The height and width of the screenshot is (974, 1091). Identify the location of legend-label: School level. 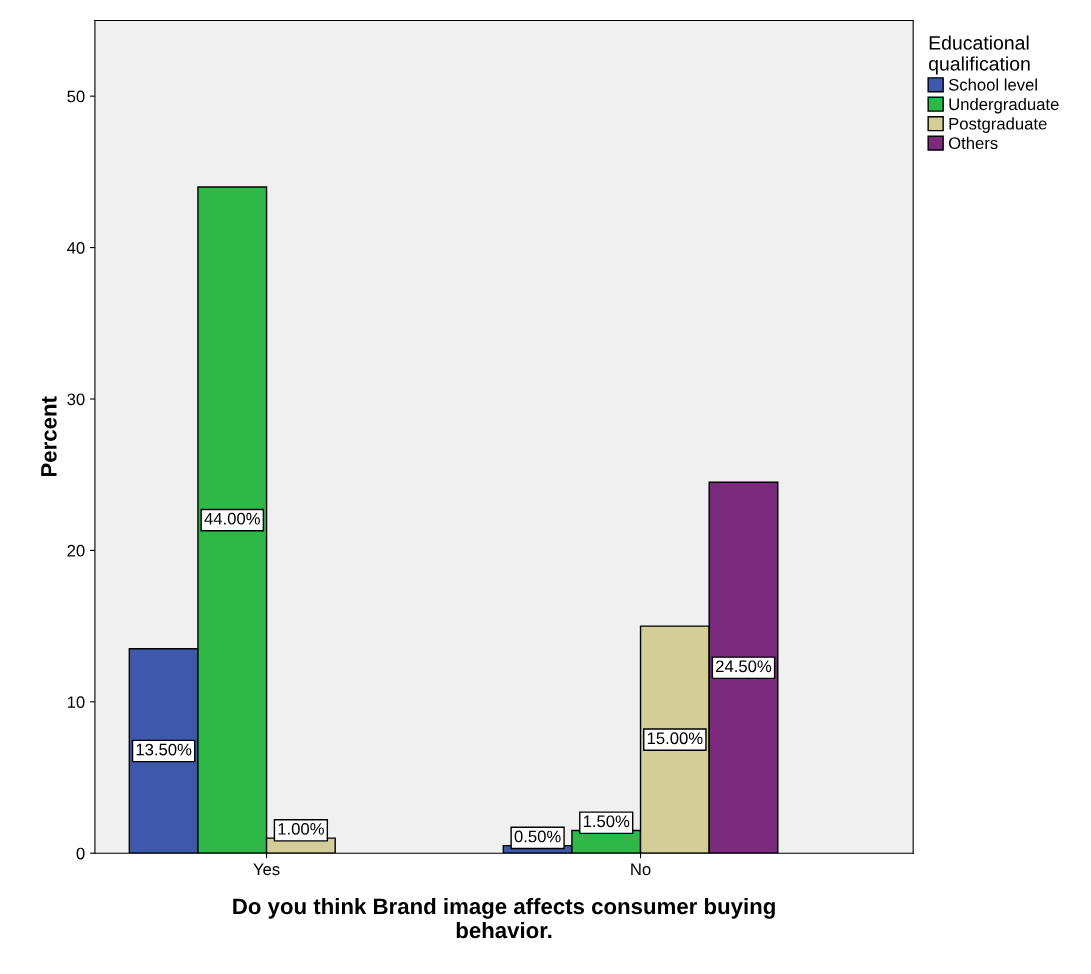
(992, 84).